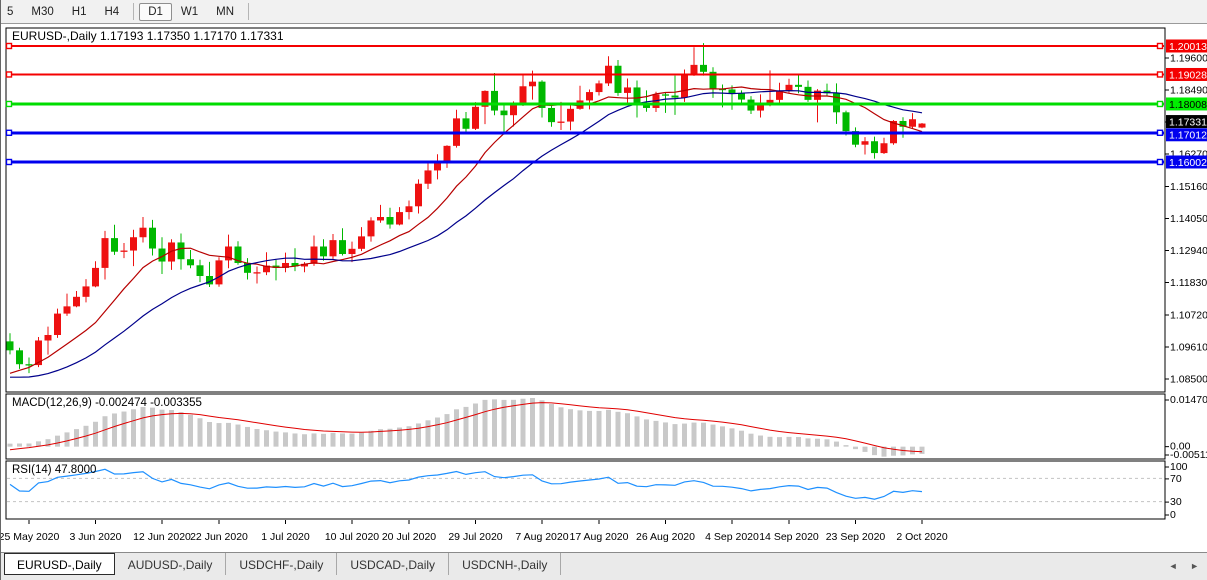  I want to click on scroll-right-icon: ►, so click(1194, 566).